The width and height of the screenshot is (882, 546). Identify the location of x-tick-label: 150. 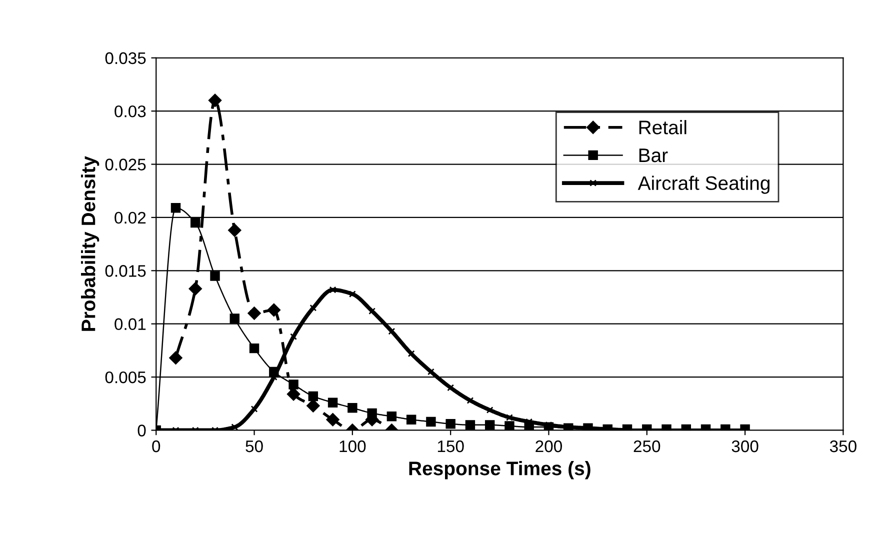
(451, 446).